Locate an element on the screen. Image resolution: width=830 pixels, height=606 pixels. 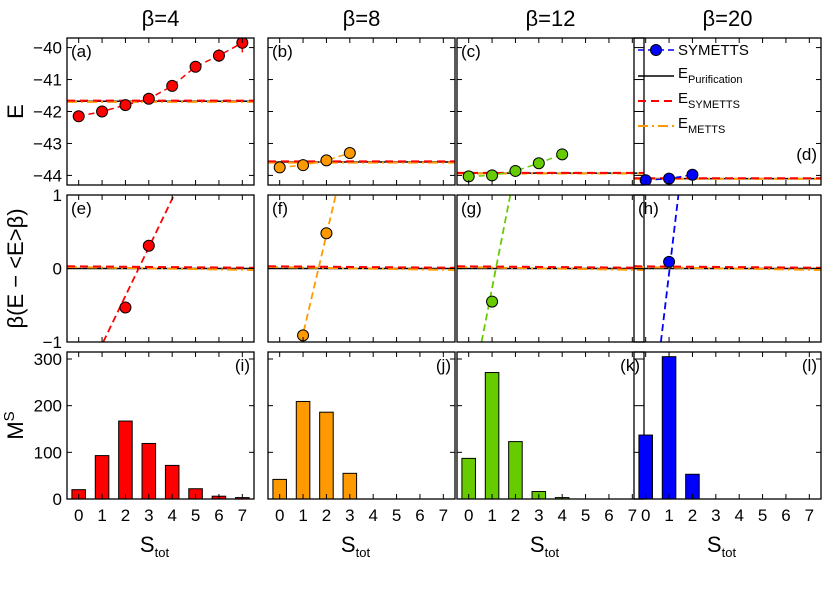
y-tick-label: −42 is located at coordinates (47, 112).